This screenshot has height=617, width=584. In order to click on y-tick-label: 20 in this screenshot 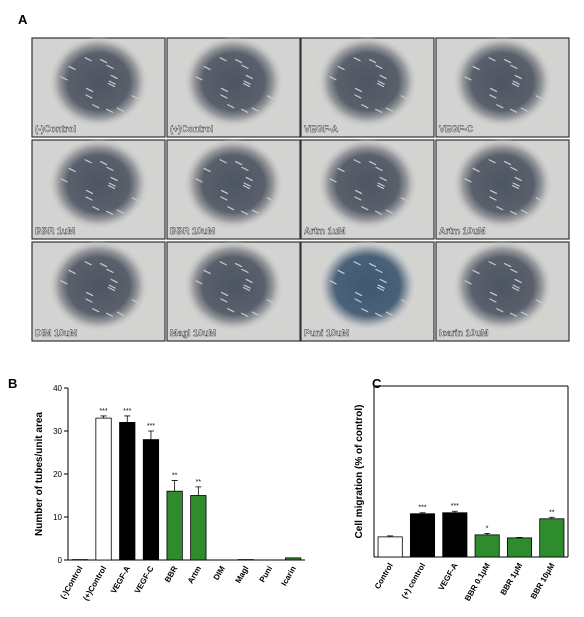, I will do `click(57, 474)`.